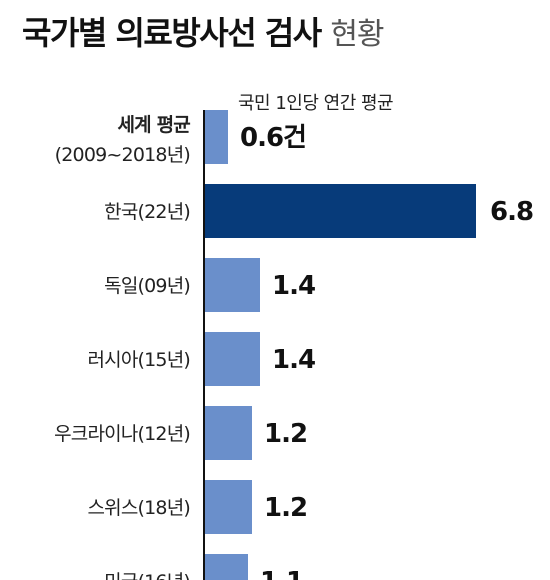 This screenshot has height=580, width=550. I want to click on chart-title: 국가별 의료방사선 검사 현황, so click(203, 33).